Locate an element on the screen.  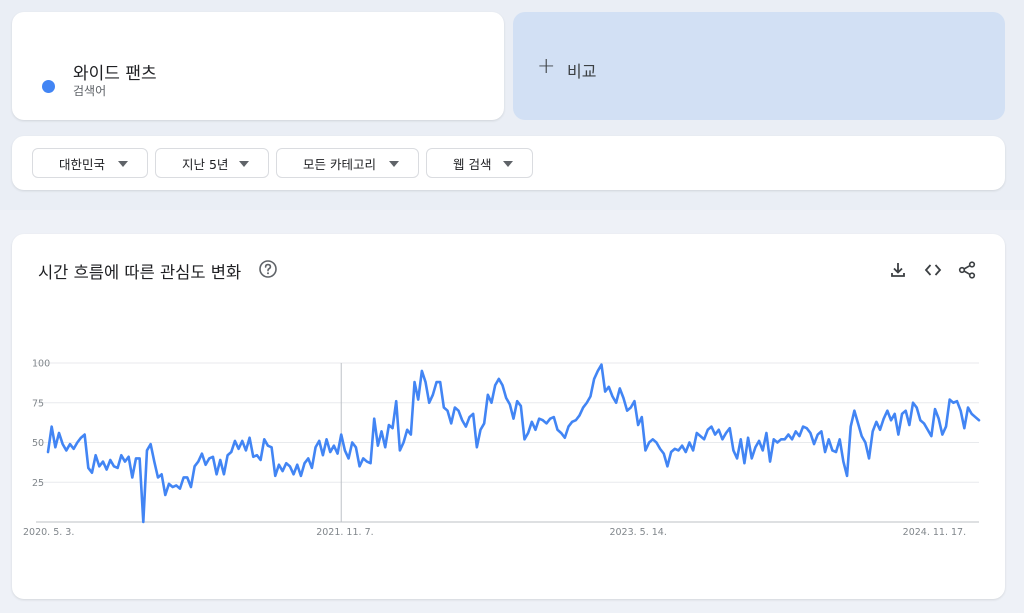
help-icon is located at coordinates (268, 269).